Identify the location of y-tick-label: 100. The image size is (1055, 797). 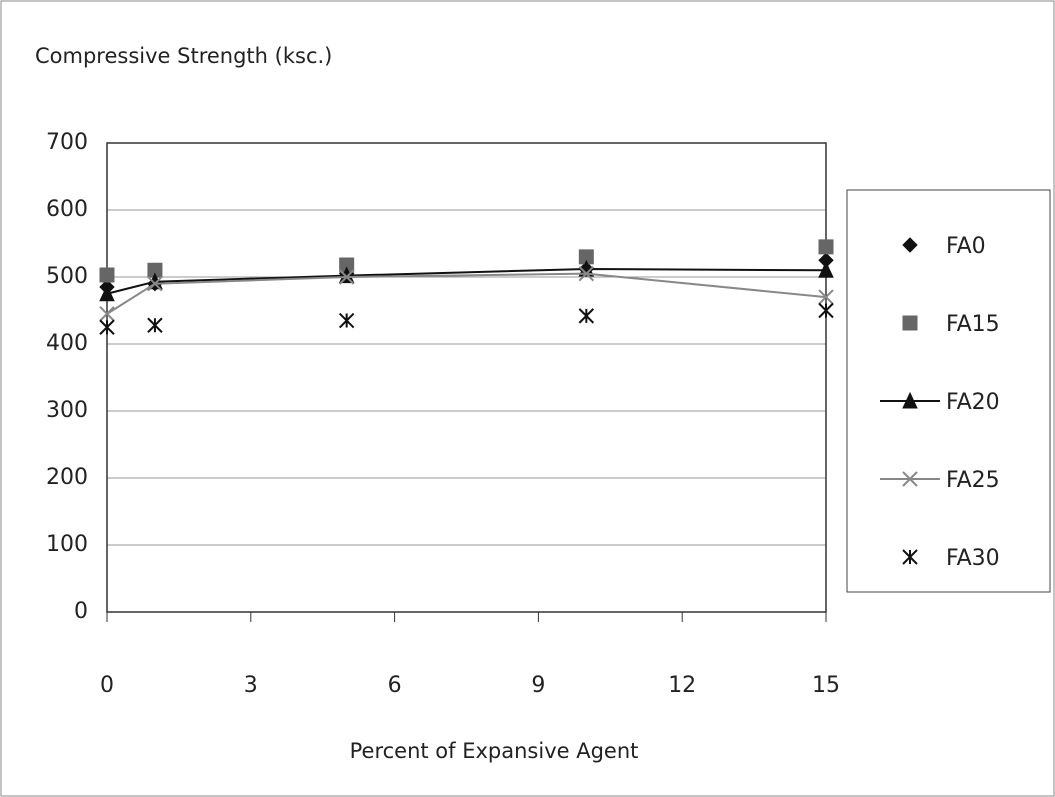
(67, 544).